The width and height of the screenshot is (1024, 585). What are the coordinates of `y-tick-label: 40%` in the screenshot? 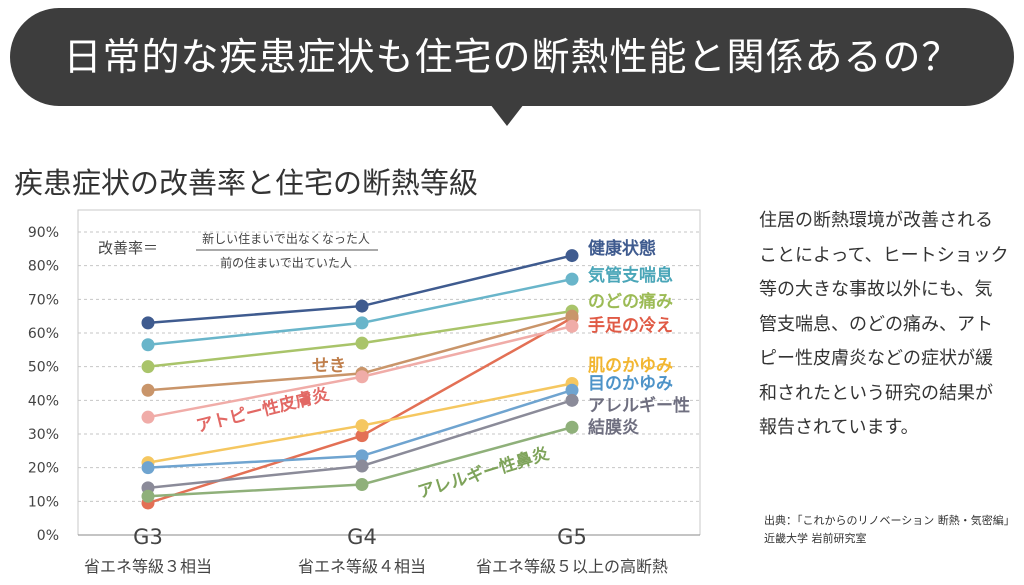 It's located at (43, 401).